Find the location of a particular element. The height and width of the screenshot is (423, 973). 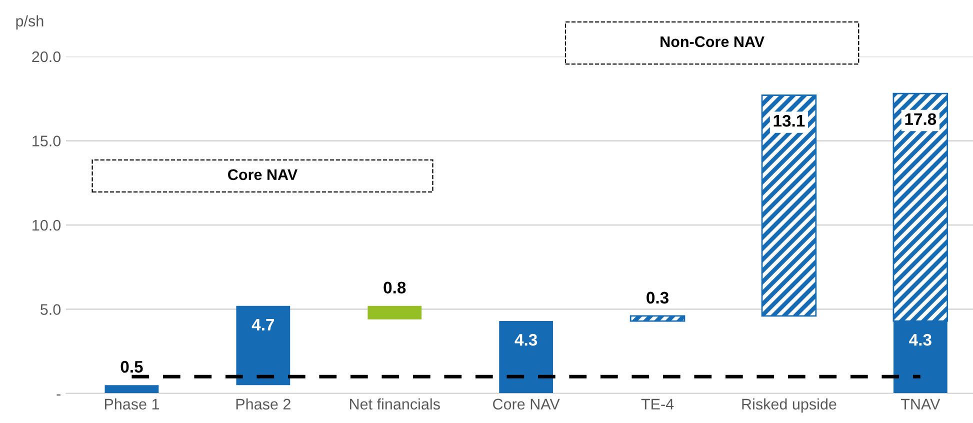

x-tick-label: Phase 1 is located at coordinates (132, 404).